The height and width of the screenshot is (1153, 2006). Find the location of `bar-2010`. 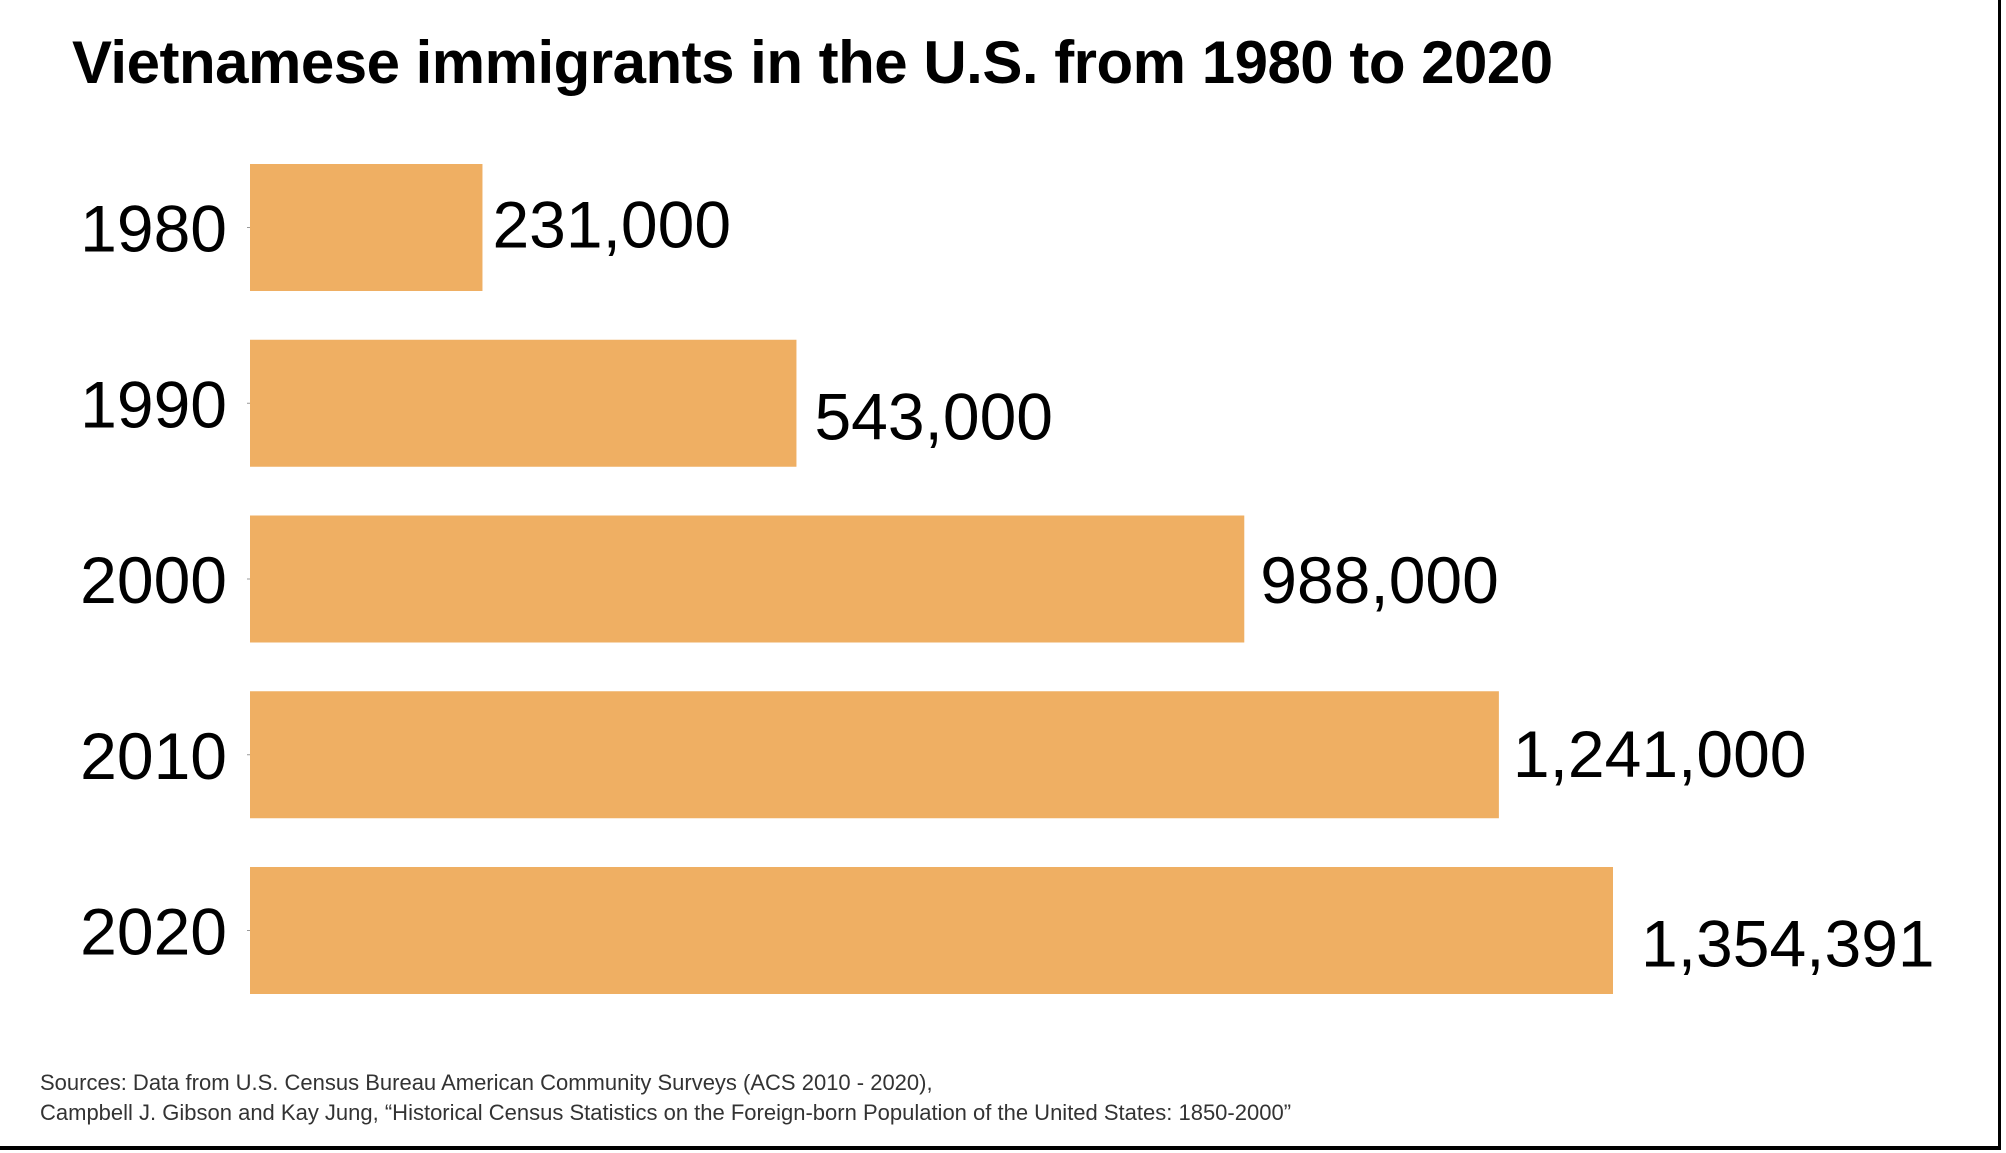

bar-2010 is located at coordinates (874, 755).